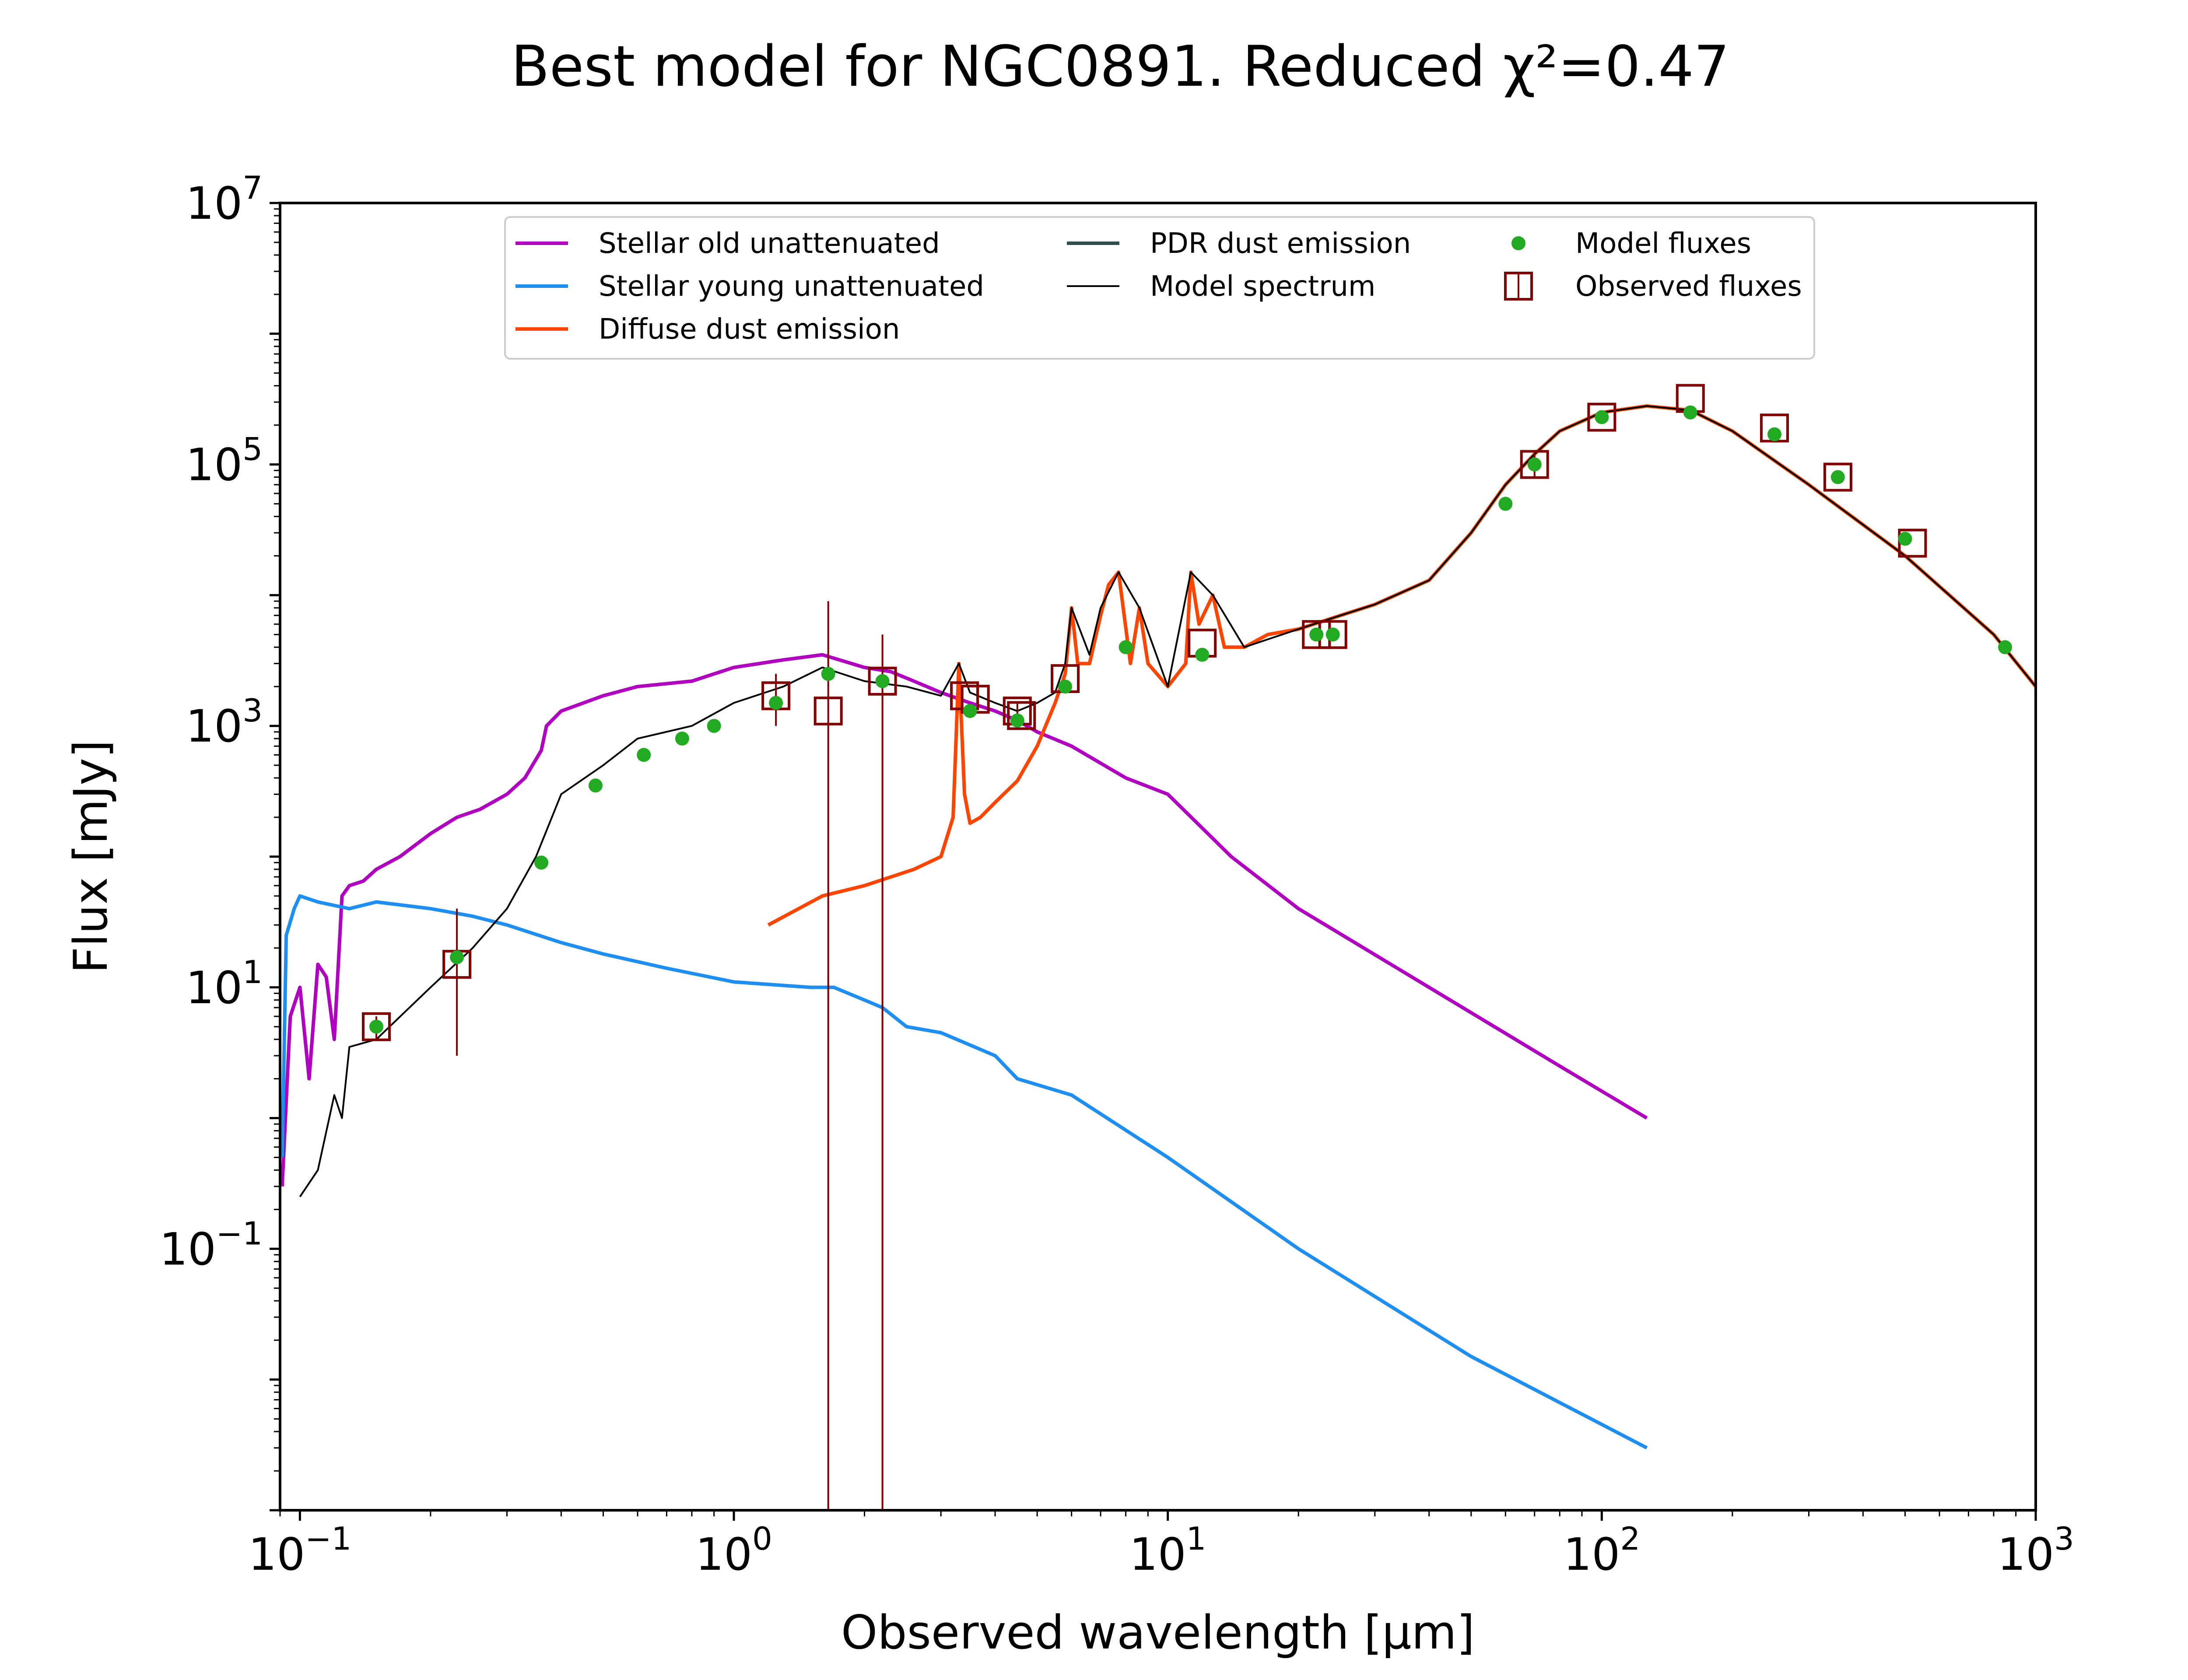  I want to click on legend-entry: Model spectrum, so click(1221, 286).